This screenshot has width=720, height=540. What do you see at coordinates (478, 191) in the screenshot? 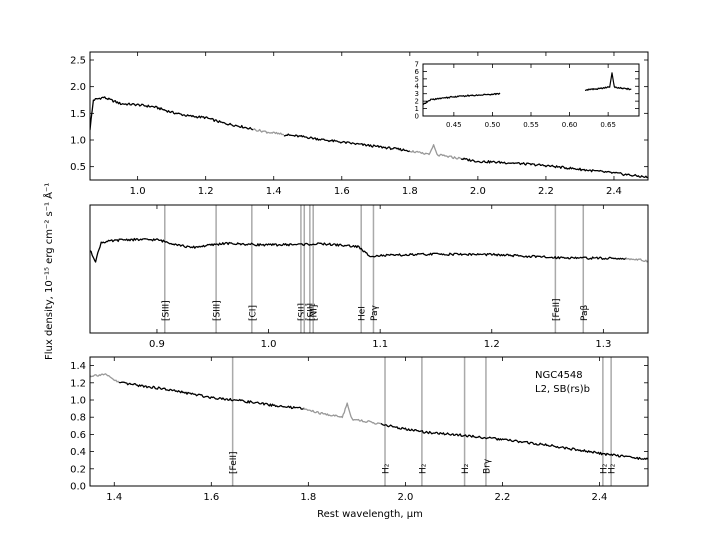
I see `panel-top-xtick-label: 2.0` at bounding box center [478, 191].